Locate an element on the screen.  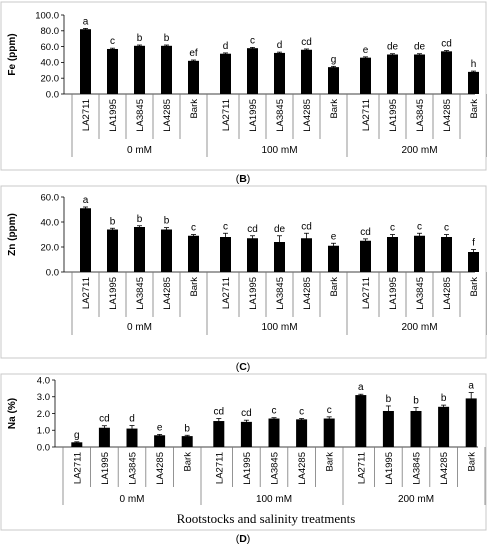
group-label: 100 mM is located at coordinates (279, 150).